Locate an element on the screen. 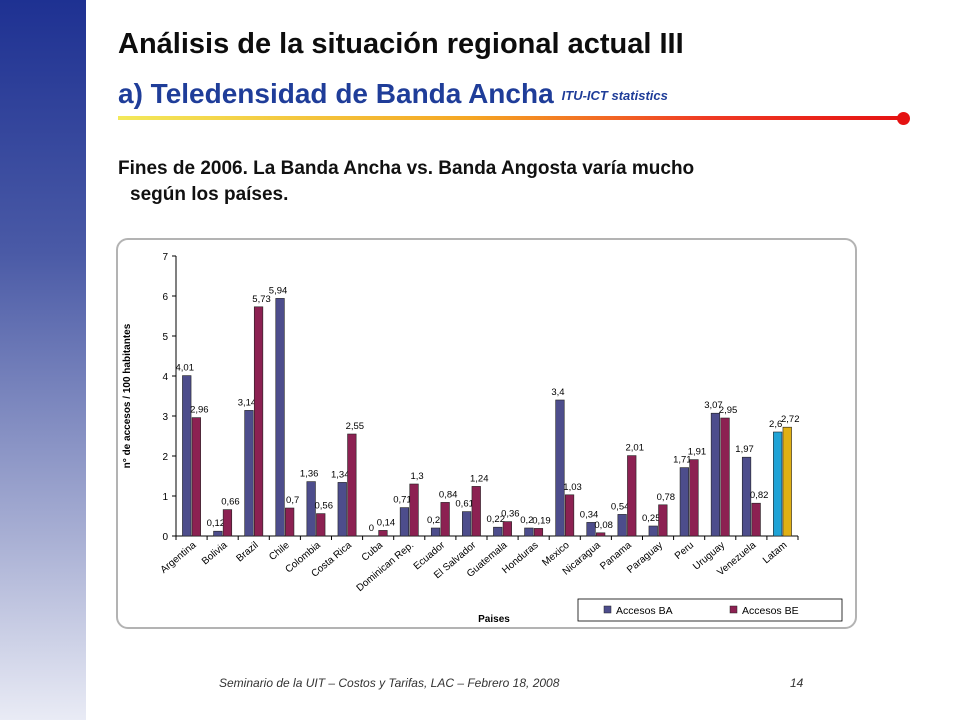 The height and width of the screenshot is (720, 960). data-label: 0,78 is located at coordinates (666, 497).